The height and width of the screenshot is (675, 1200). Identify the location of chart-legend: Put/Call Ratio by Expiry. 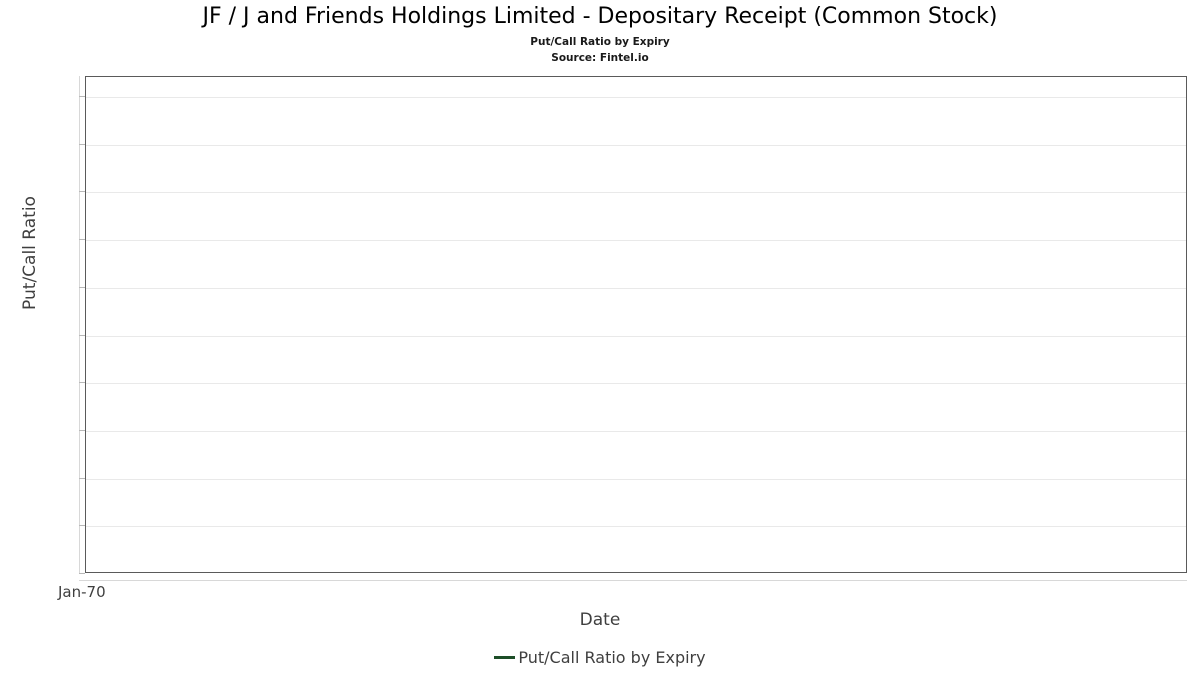
(600, 657).